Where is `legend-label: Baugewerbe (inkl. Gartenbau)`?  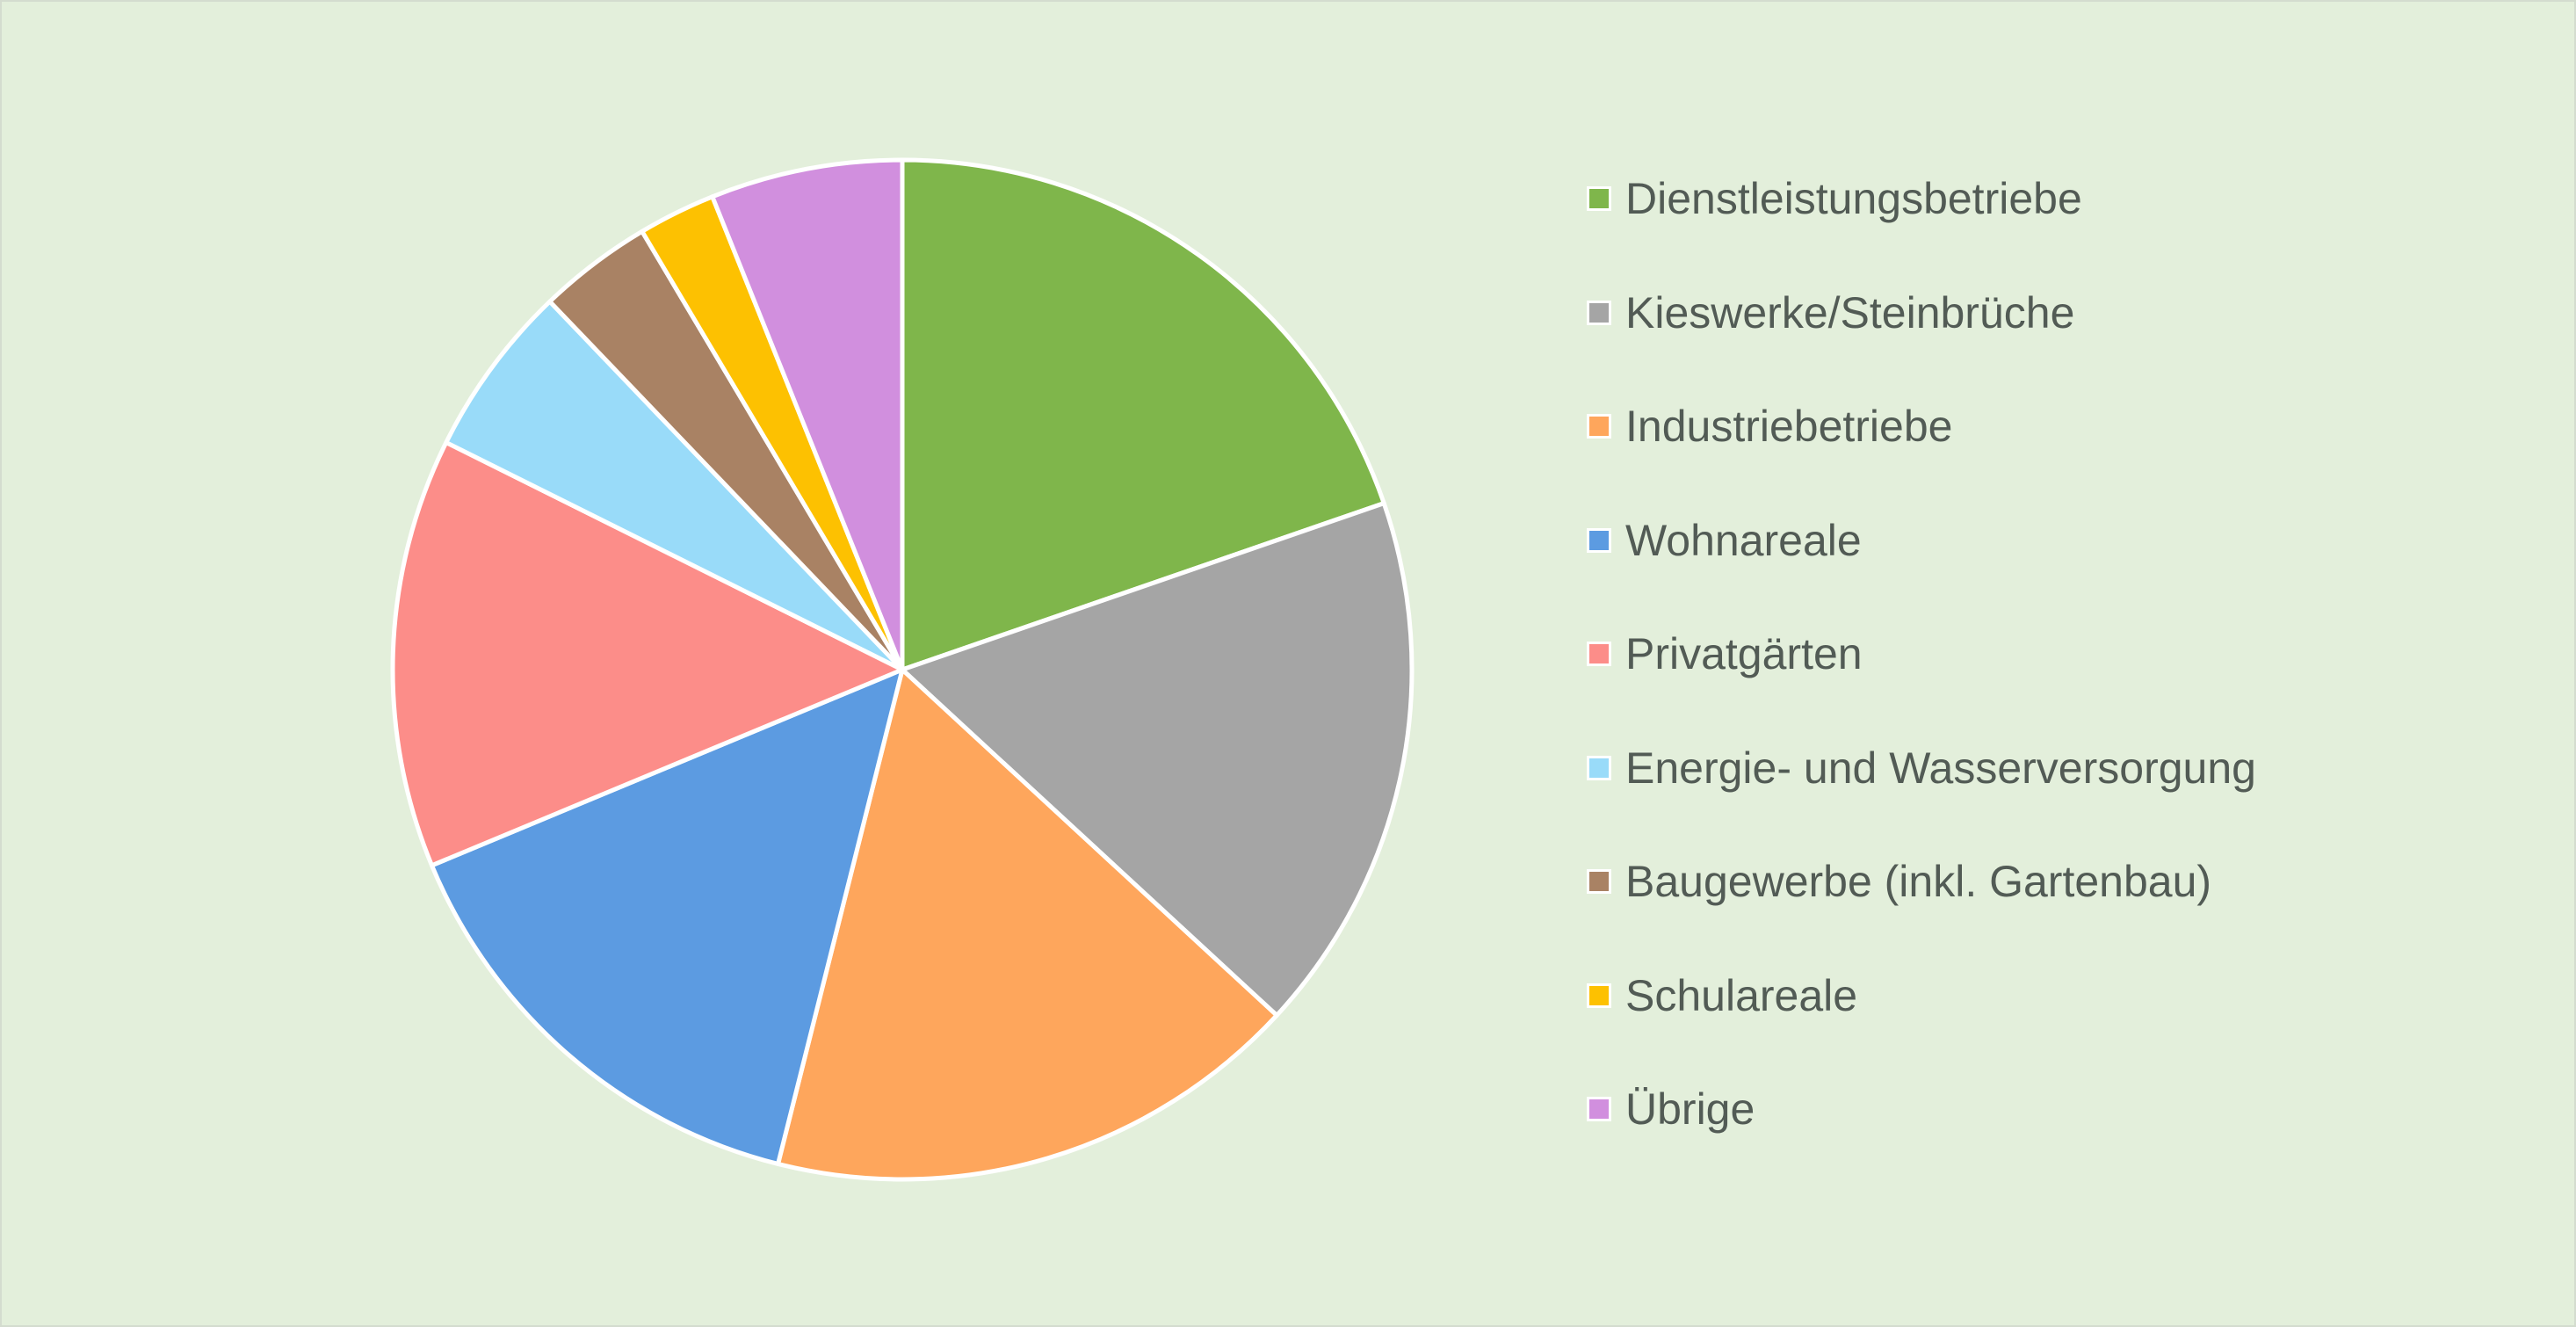
legend-label: Baugewerbe (inkl. Gartenbau) is located at coordinates (1918, 881).